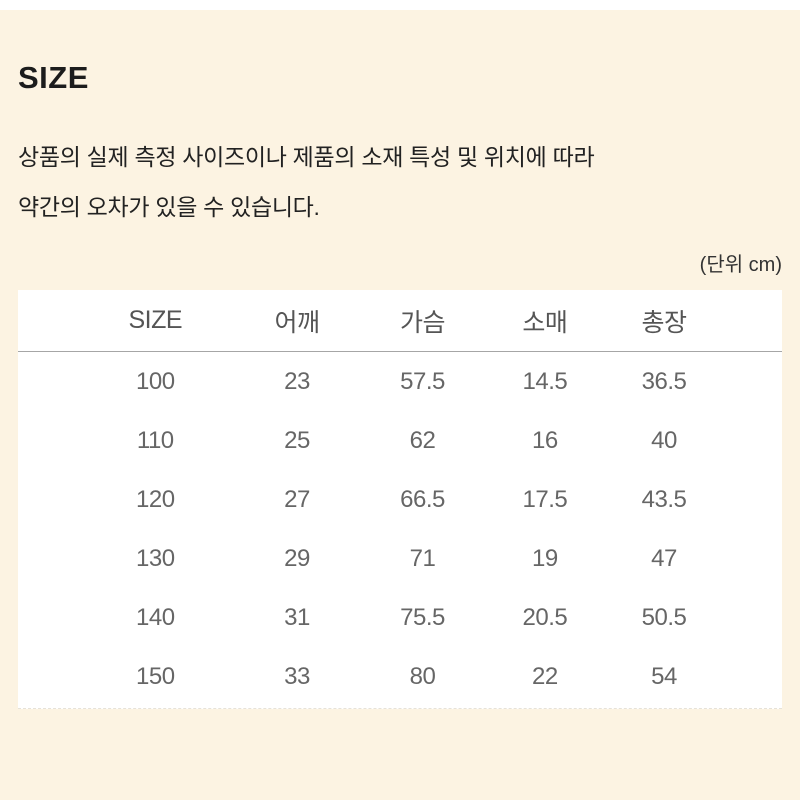 The height and width of the screenshot is (800, 800). I want to click on table-cell: 31, so click(297, 617).